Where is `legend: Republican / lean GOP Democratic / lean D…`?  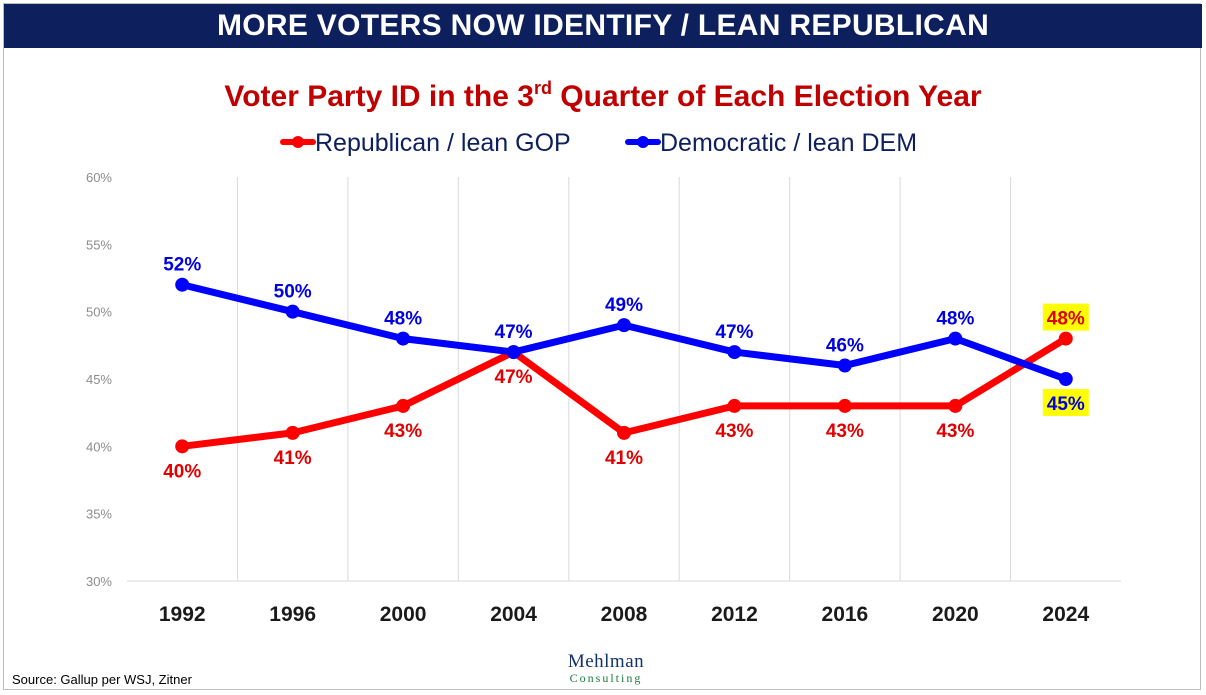 legend: Republican / lean GOP Democratic / lean D… is located at coordinates (598, 143).